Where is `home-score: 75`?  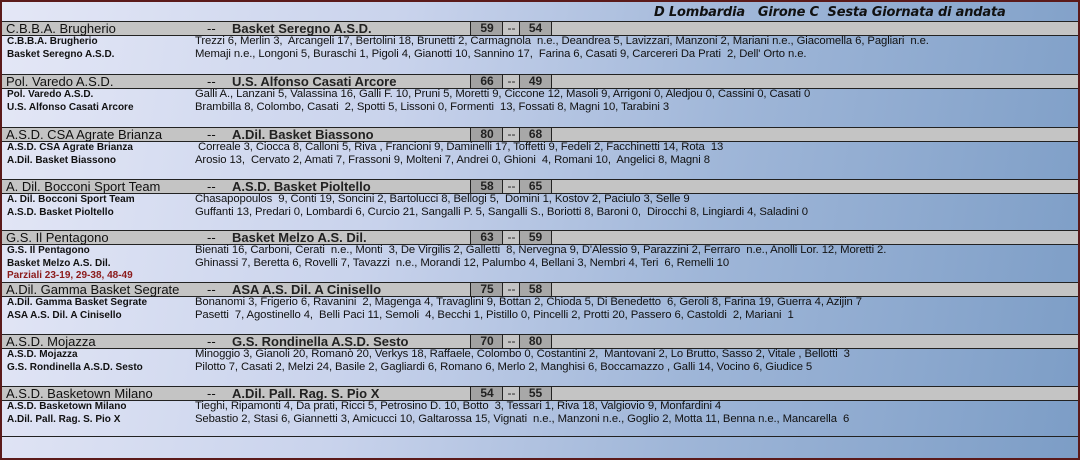 home-score: 75 is located at coordinates (486, 289).